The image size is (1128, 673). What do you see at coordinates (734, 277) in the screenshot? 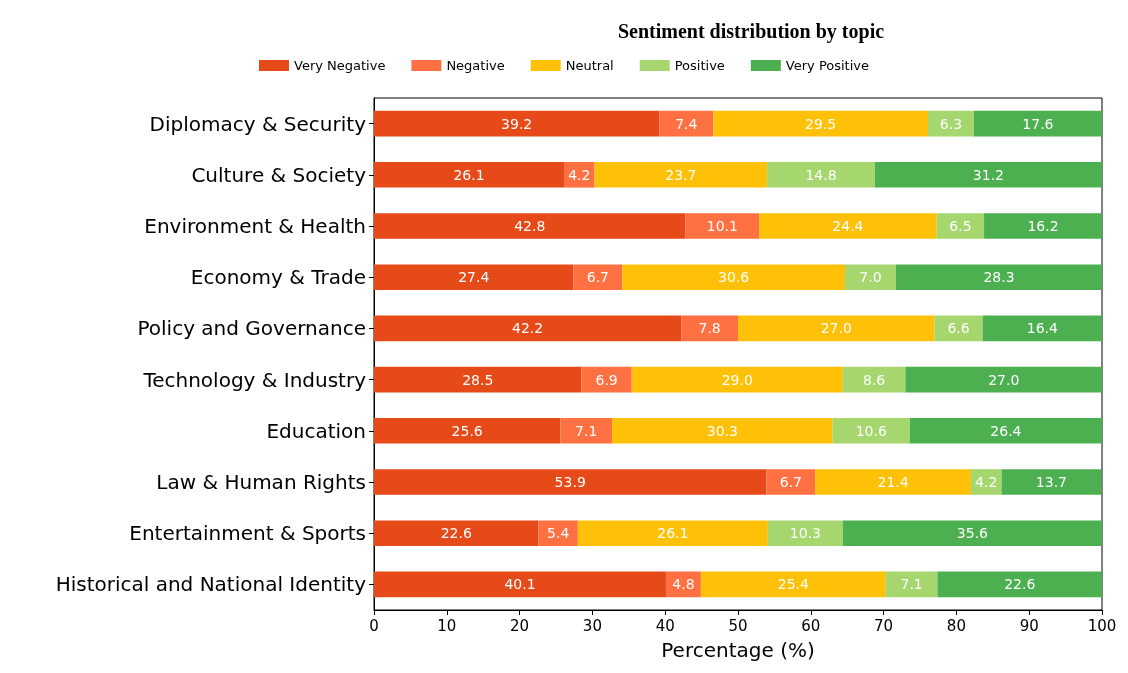
I see `data-label: 30.6` at bounding box center [734, 277].